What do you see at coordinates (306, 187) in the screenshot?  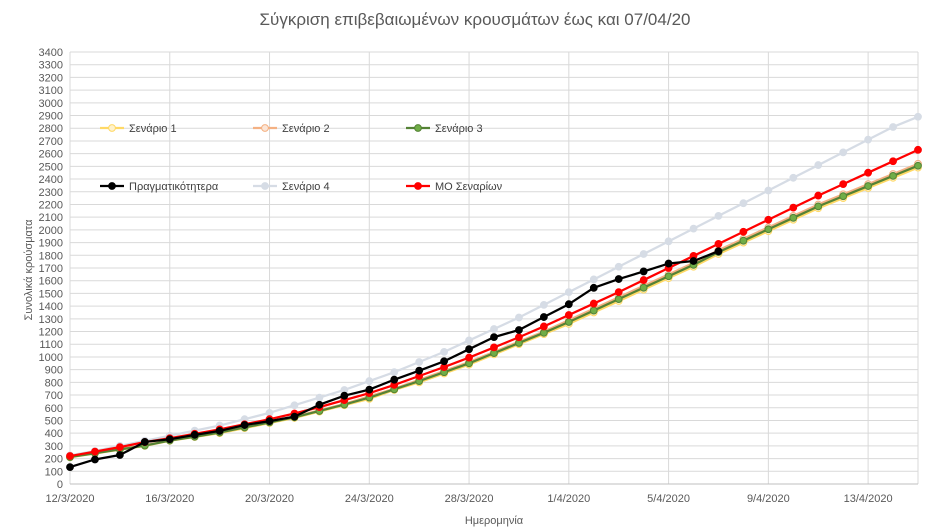 I see `legend-label: Σενάριο 4` at bounding box center [306, 187].